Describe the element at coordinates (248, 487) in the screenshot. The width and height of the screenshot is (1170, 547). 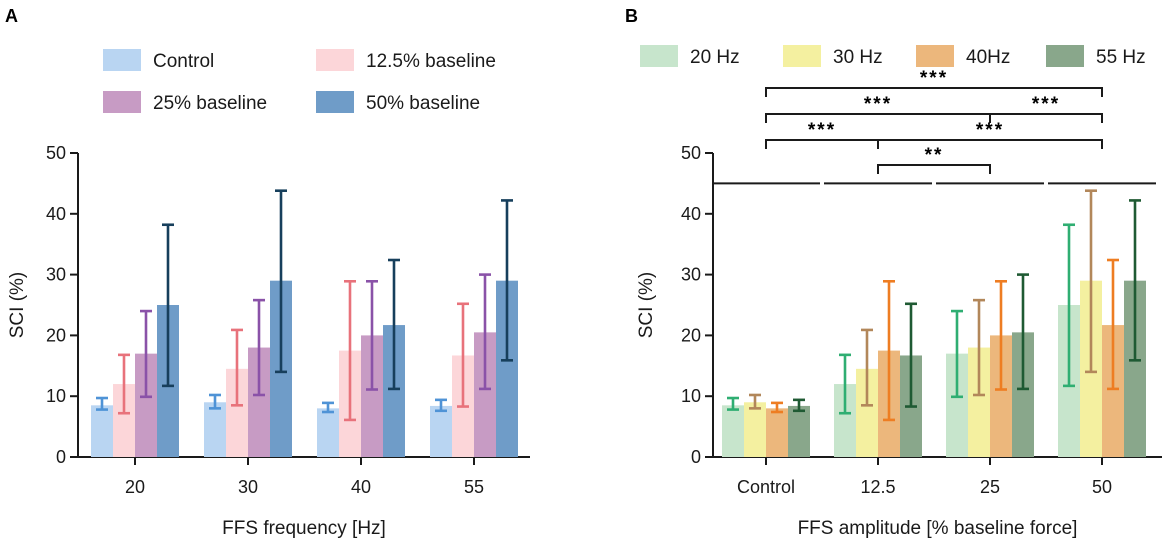
I see `x-tick-label-1: 30` at that location.